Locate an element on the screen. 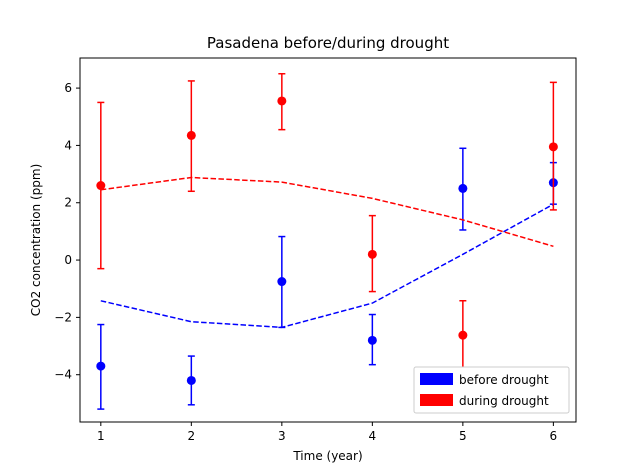  x-tick-label-2: 2 is located at coordinates (192, 436).